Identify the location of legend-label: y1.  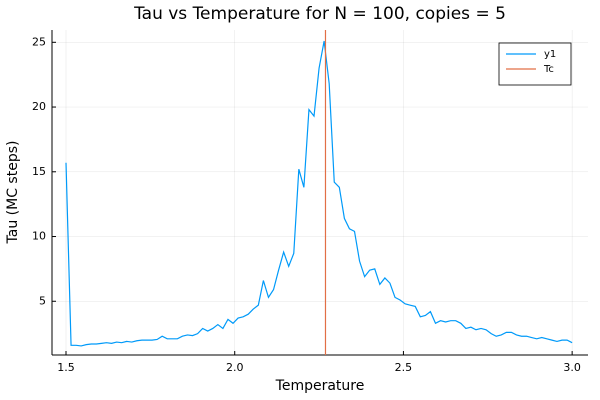
(550, 54).